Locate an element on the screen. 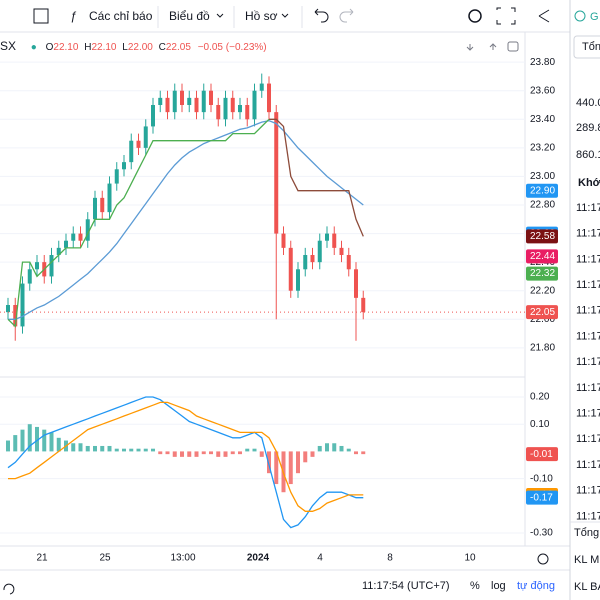 This screenshot has width=600, height=600. candle-icon is located at coordinates (41, 16).